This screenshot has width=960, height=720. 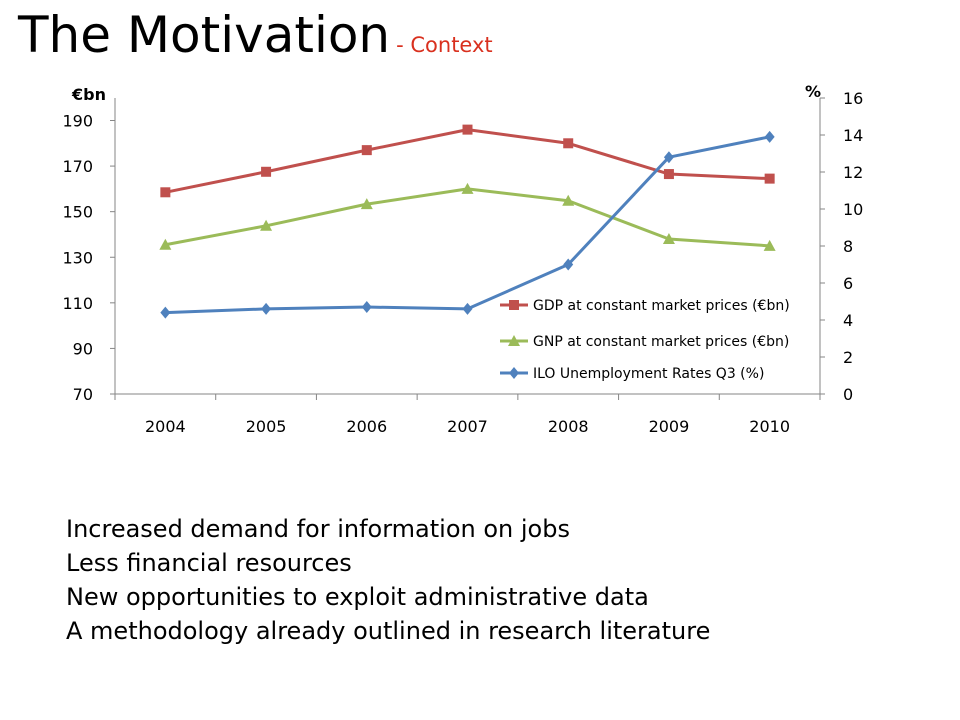 What do you see at coordinates (848, 394) in the screenshot?
I see `right-tick-label: 0` at bounding box center [848, 394].